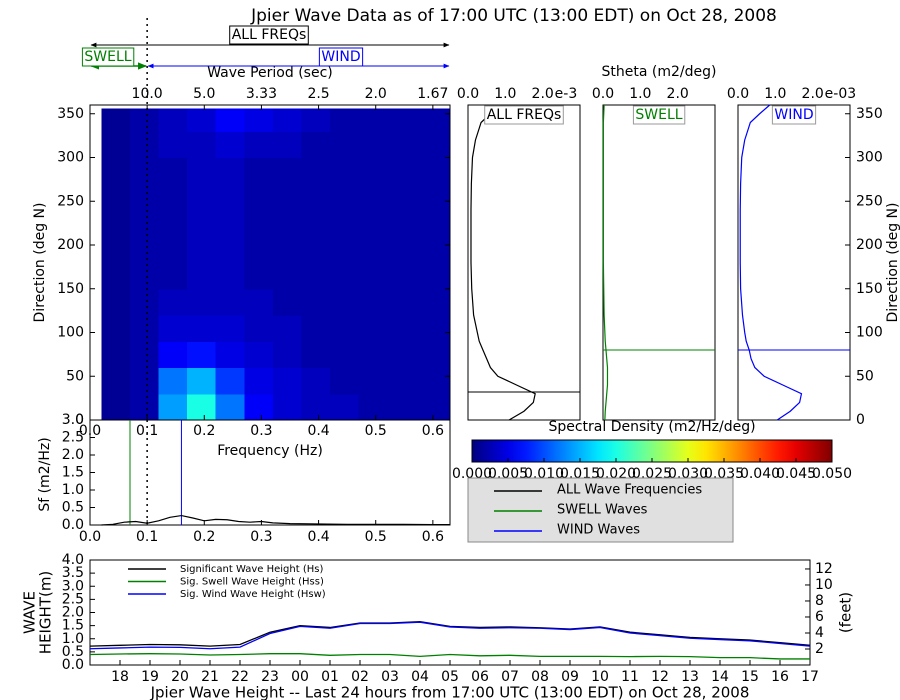 The image size is (900, 700). What do you see at coordinates (505, 94) in the screenshot?
I see `top-tick-label: 1.0` at bounding box center [505, 94].